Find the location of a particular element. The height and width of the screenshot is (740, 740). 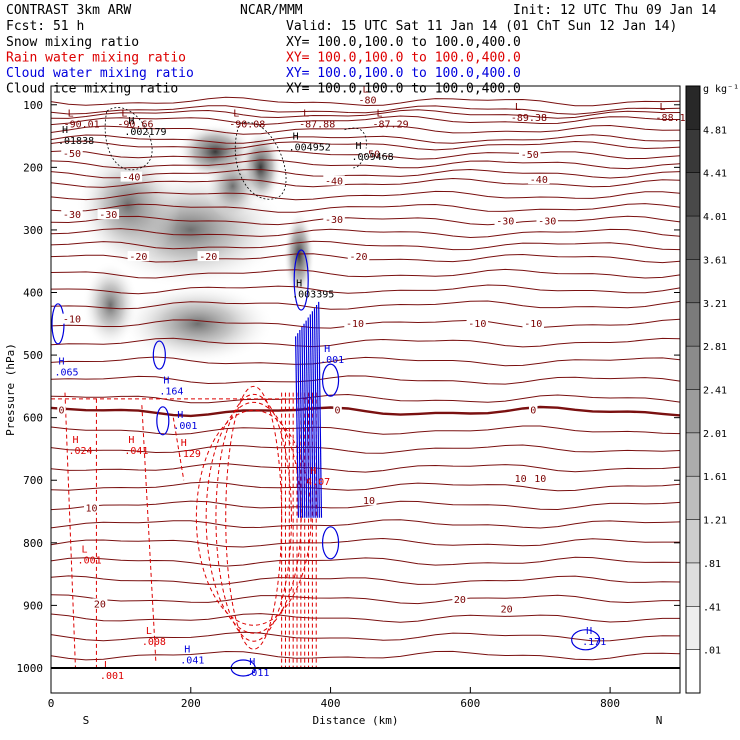

extremum-value: .004952 is located at coordinates (310, 147).